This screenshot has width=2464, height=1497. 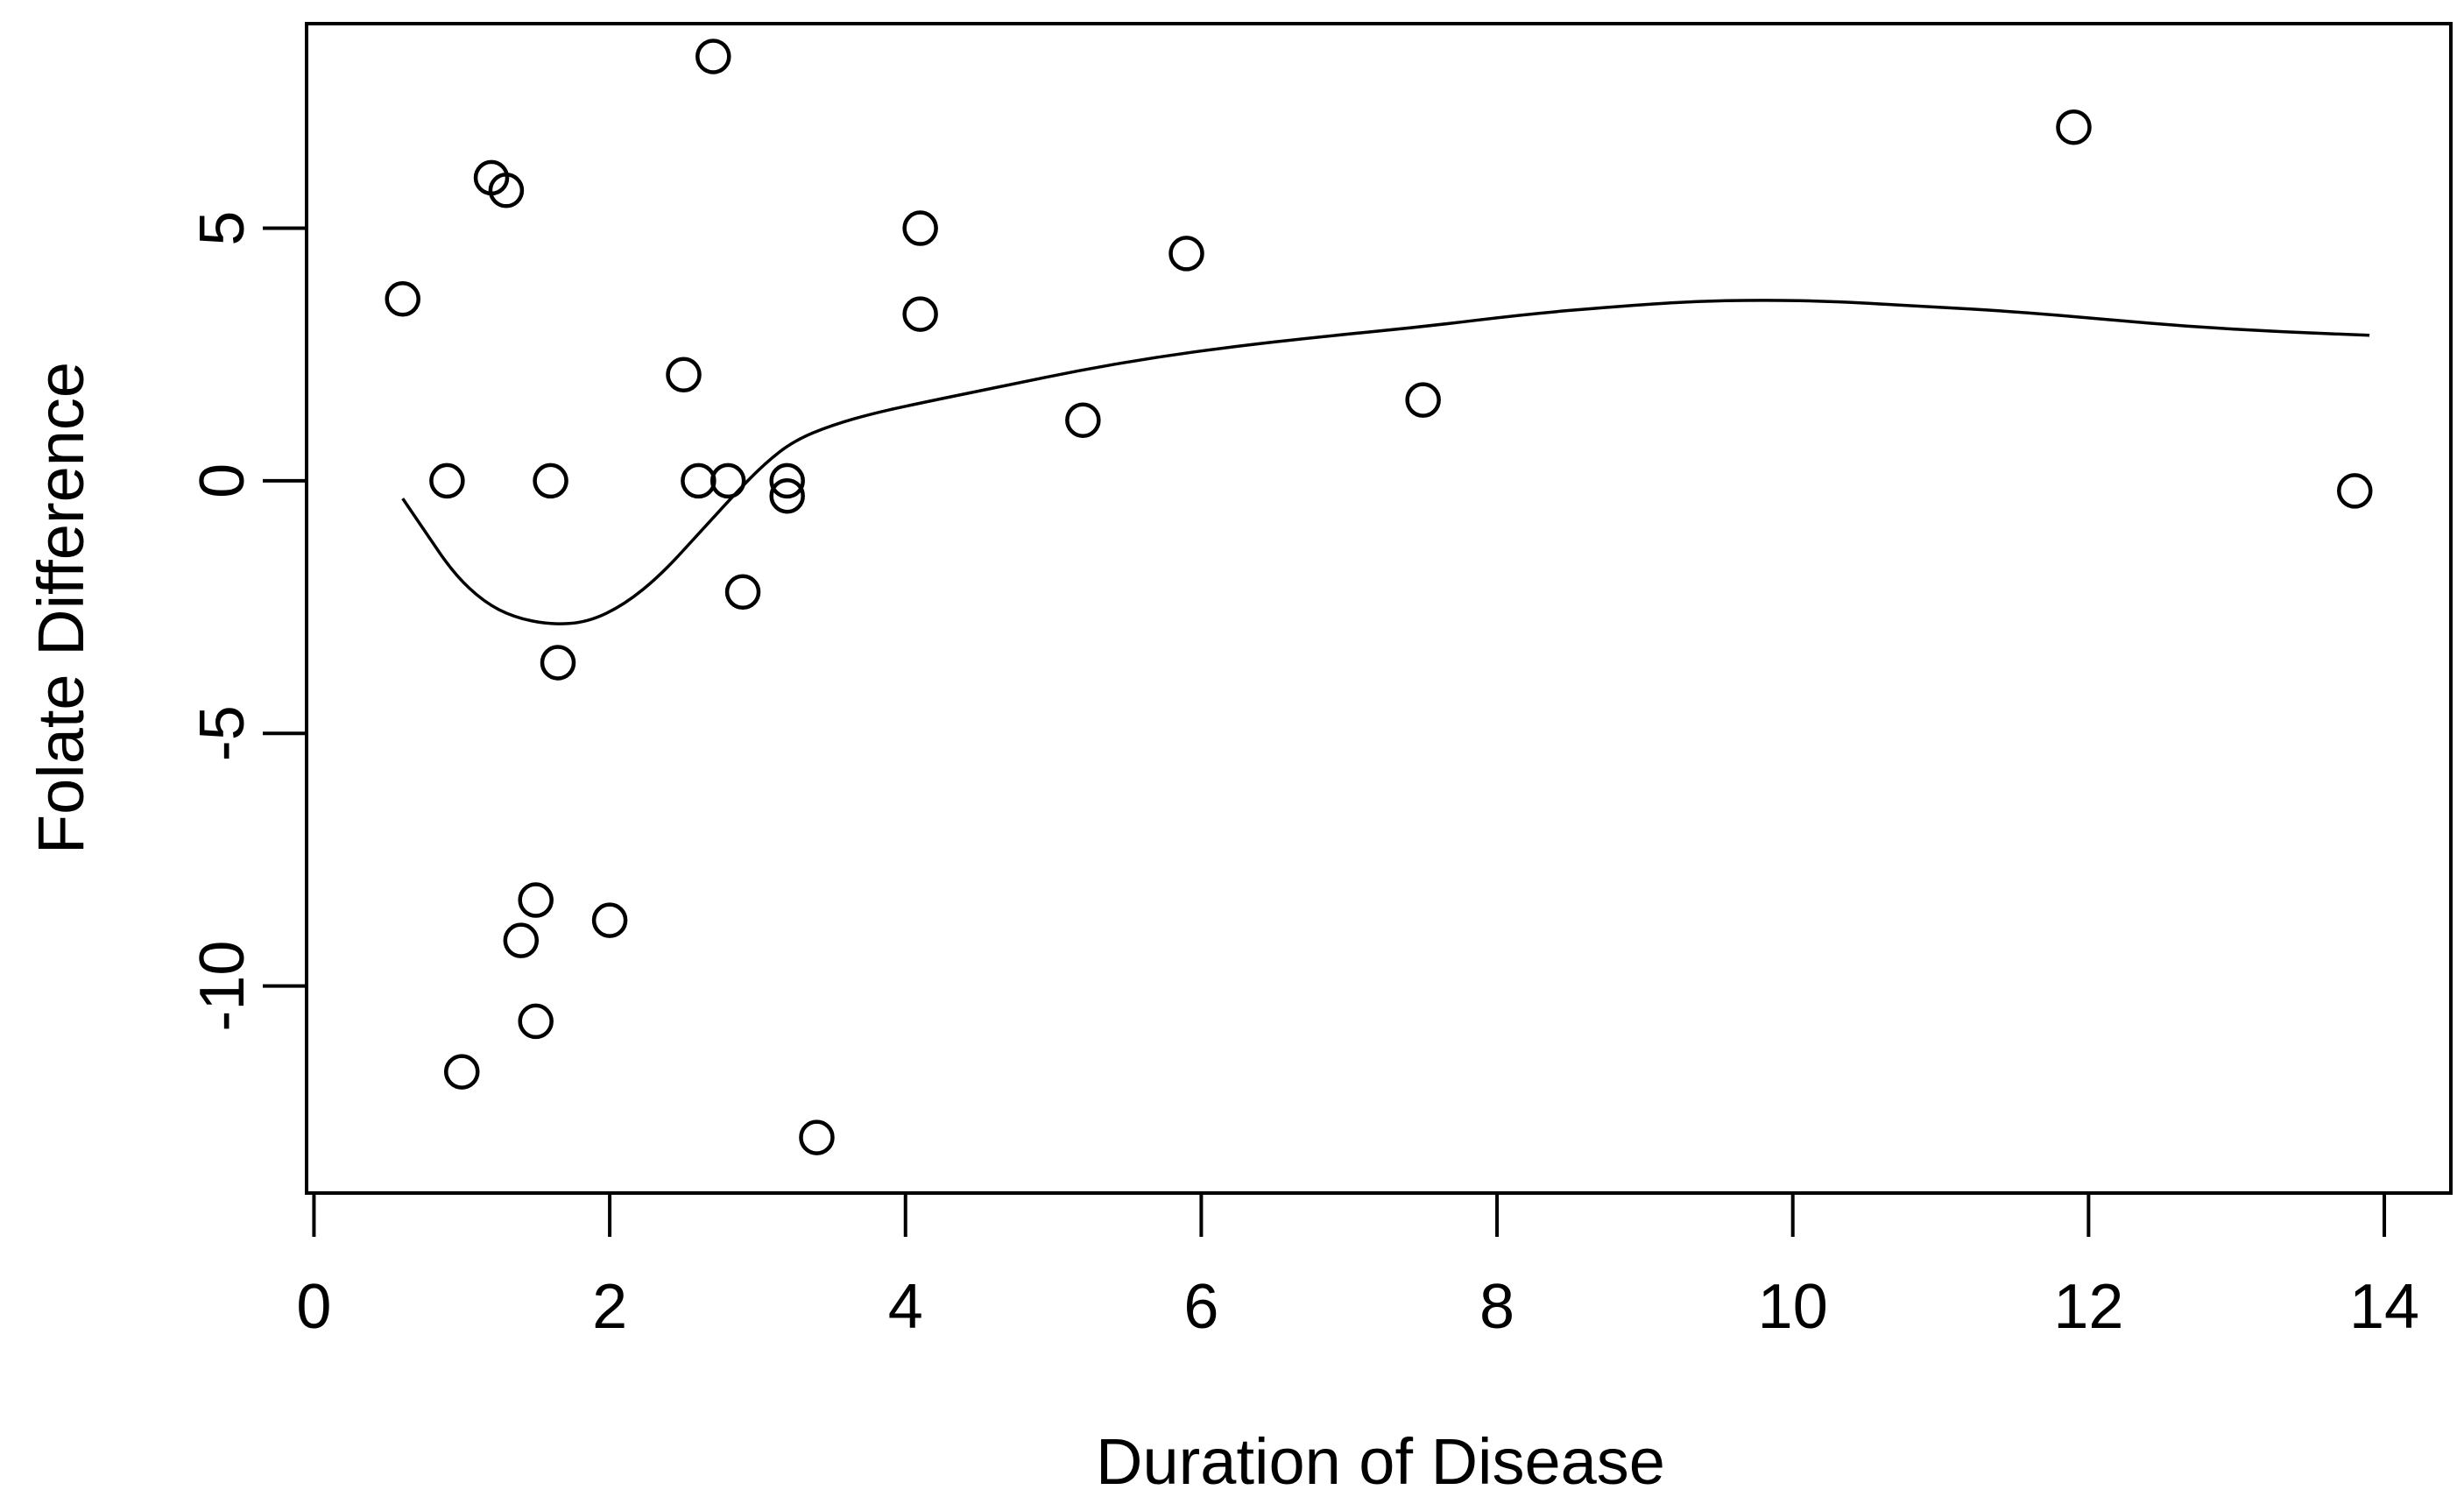 I want to click on x-tick-label: 6, so click(x=1201, y=1307).